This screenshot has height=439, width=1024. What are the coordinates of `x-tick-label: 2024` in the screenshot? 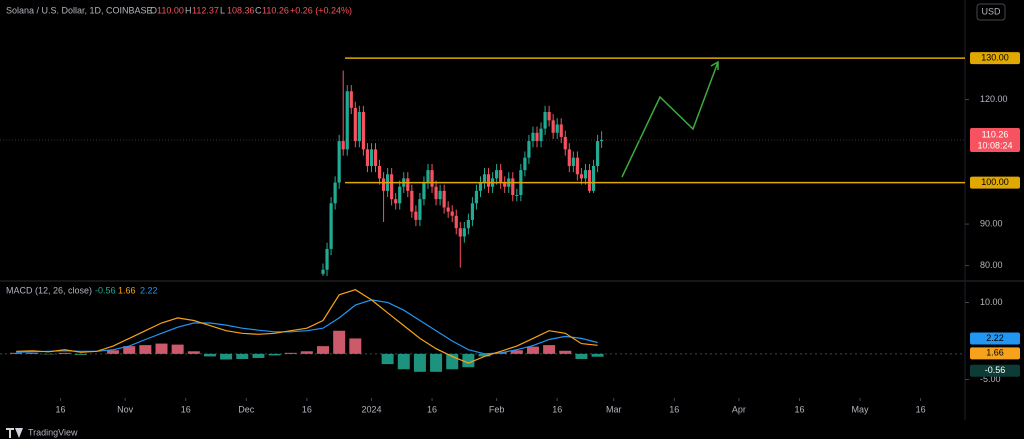 It's located at (371, 409).